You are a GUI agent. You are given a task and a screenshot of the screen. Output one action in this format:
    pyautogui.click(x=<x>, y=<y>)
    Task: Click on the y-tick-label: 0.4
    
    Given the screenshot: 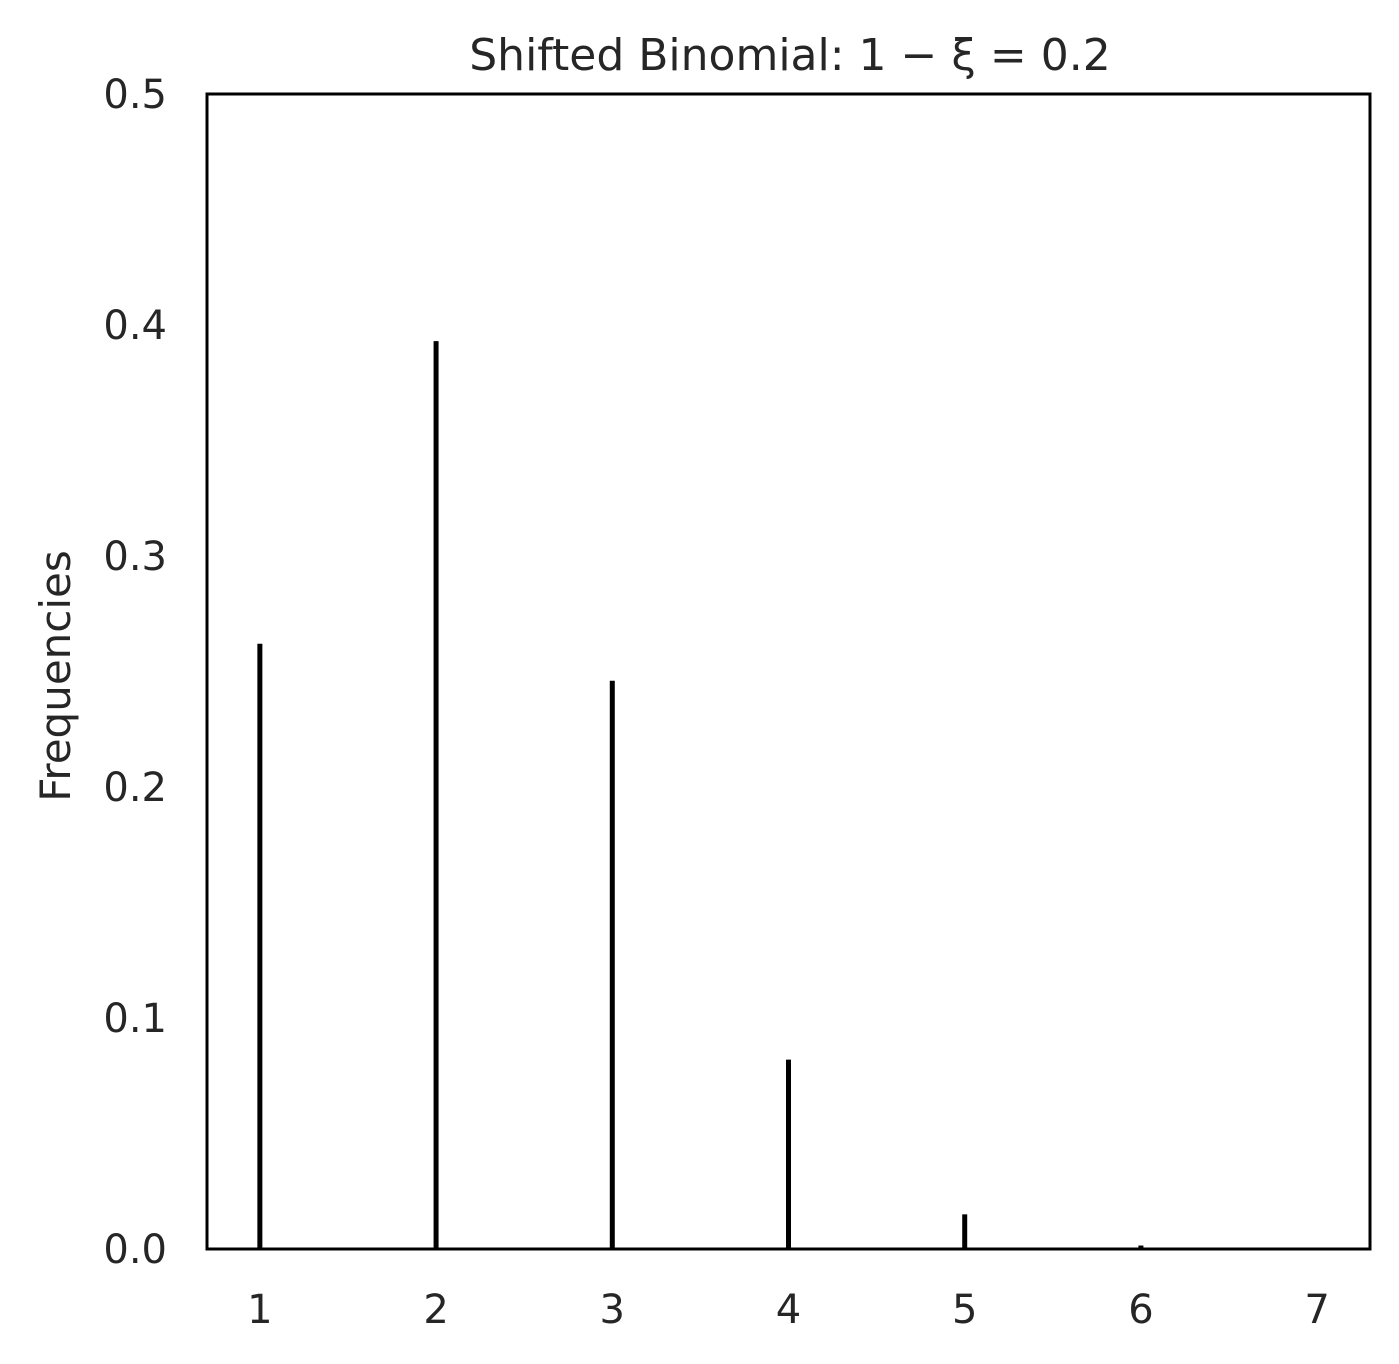 What is the action you would take?
    pyautogui.click(x=135, y=326)
    